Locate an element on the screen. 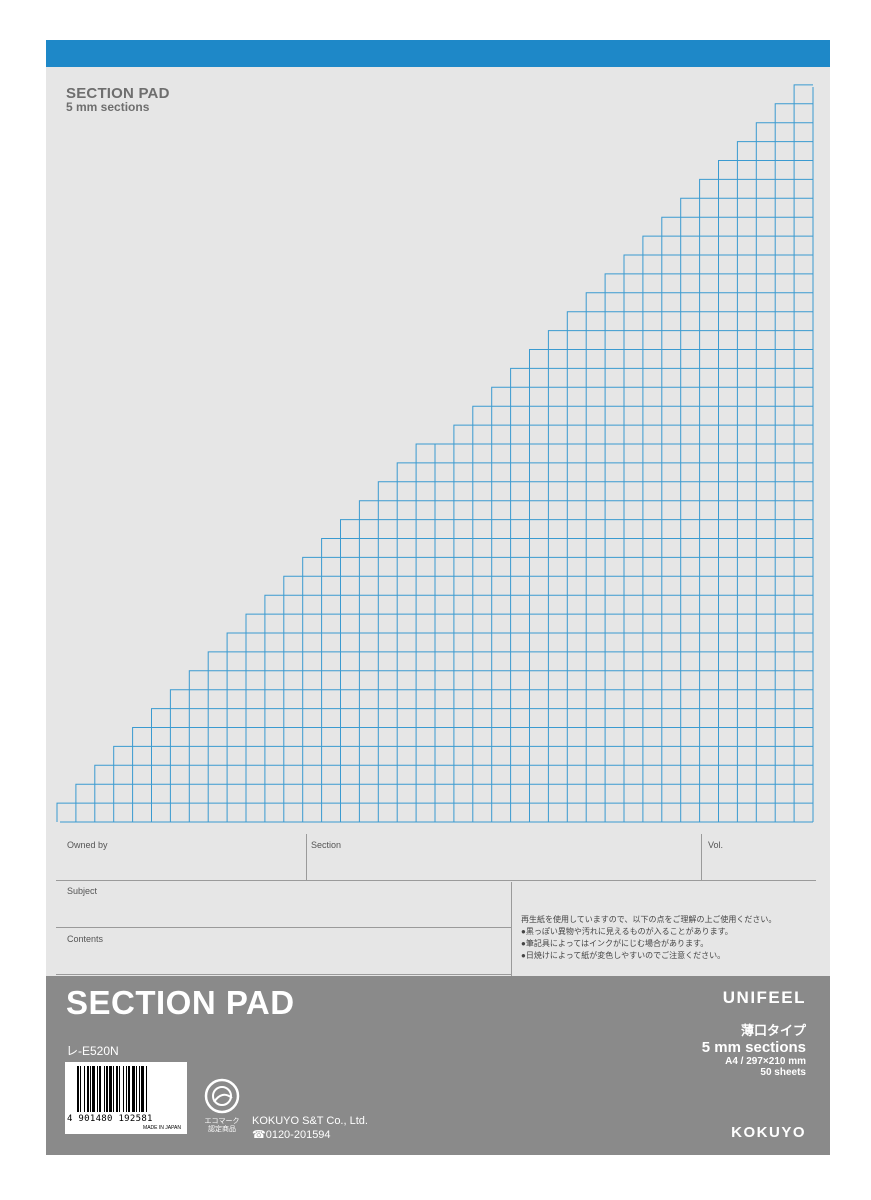 This screenshot has height=1200, width=871. subject-label: Subject is located at coordinates (82, 891).